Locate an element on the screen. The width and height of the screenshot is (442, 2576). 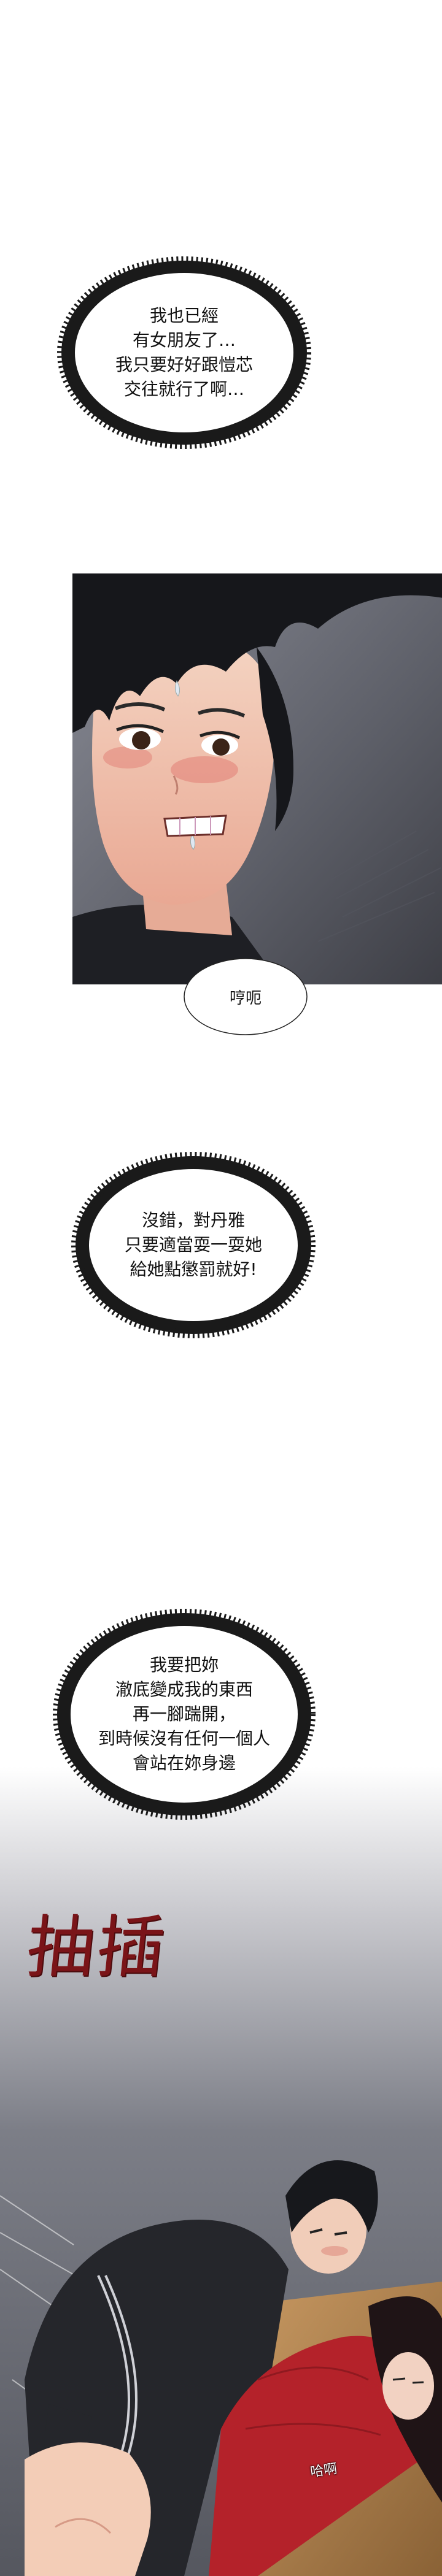
thought-text-3: 我要把妳 澈底變成我的東西 再一腳踹開， 到時候沒有任何一個人 會站在妳身邊 is located at coordinates (184, 1714).